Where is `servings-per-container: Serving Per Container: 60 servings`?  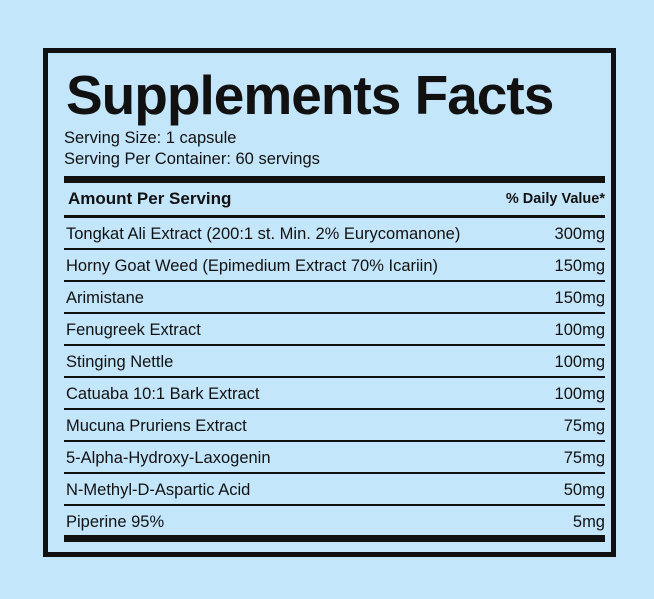 servings-per-container: Serving Per Container: 60 servings is located at coordinates (192, 159).